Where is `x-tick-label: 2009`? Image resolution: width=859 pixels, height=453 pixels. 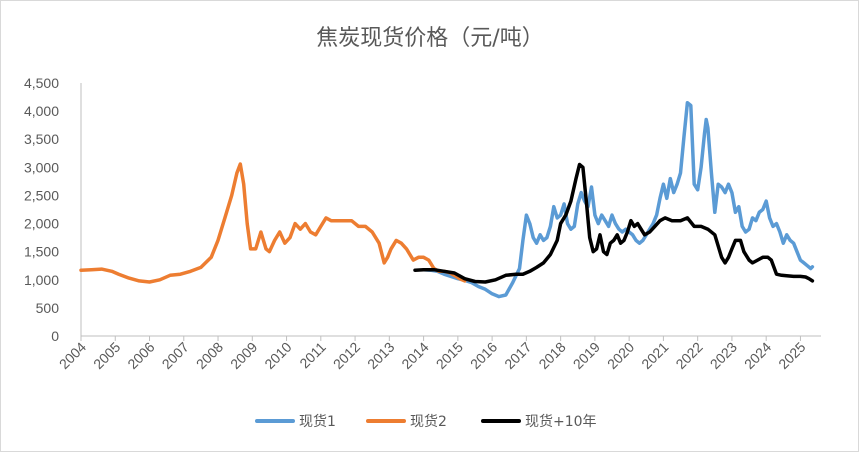 x-tick-label: 2009 is located at coordinates (243, 355).